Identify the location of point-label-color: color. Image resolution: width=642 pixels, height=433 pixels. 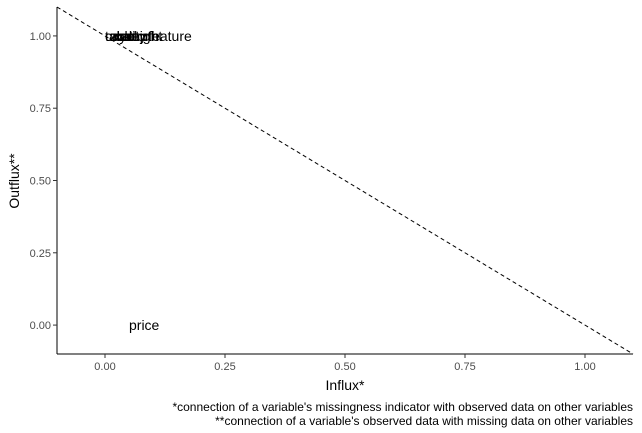
(134, 36).